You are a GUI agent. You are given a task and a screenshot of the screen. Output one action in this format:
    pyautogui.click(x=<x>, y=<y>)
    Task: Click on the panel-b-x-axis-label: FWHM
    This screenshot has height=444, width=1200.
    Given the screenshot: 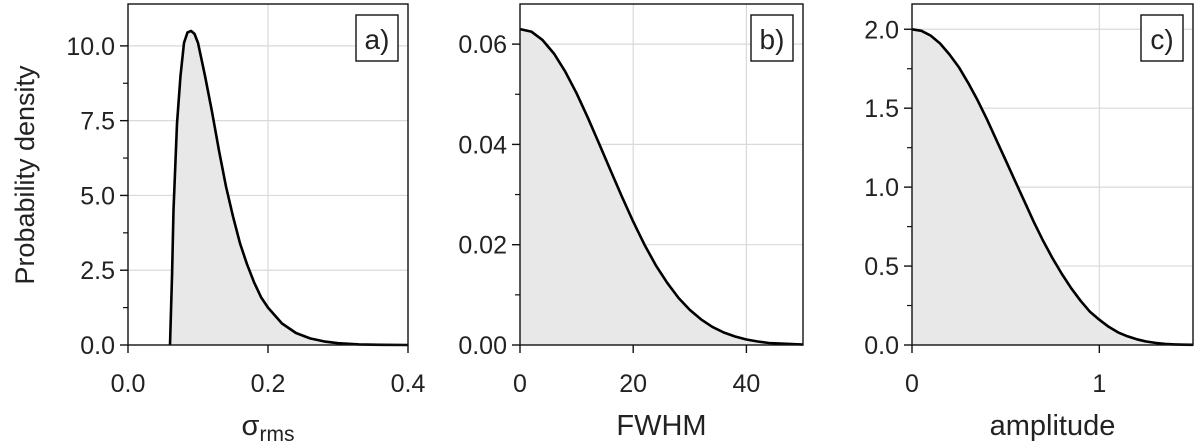 What is the action you would take?
    pyautogui.click(x=661, y=426)
    